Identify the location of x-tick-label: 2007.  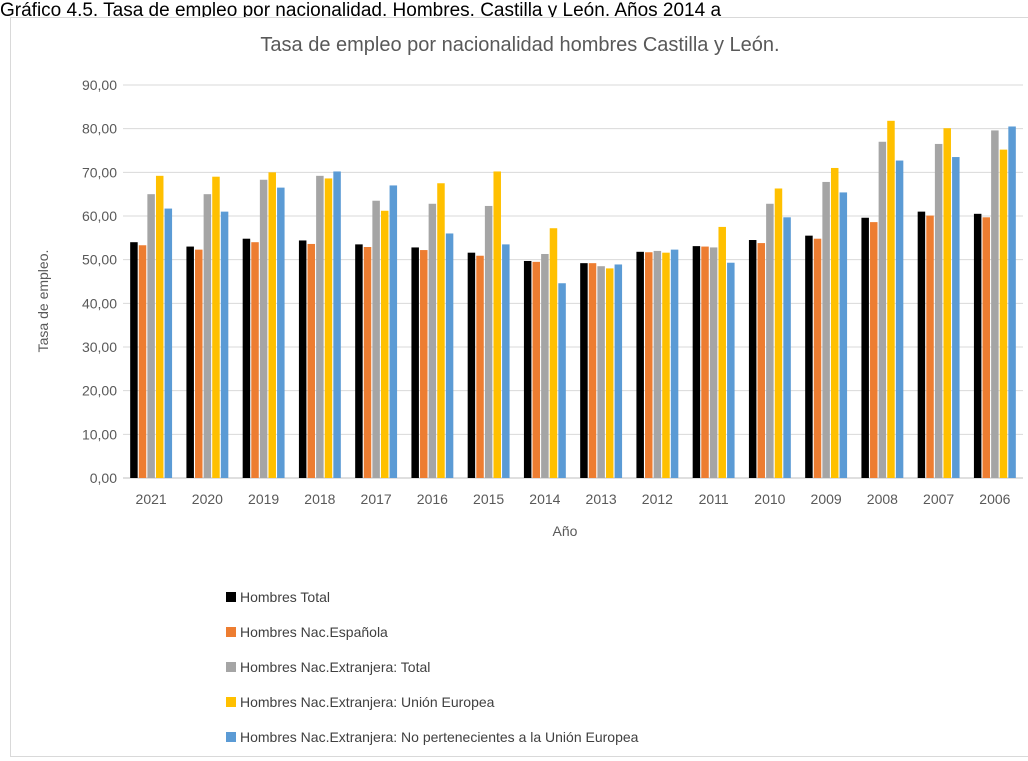
(938, 499).